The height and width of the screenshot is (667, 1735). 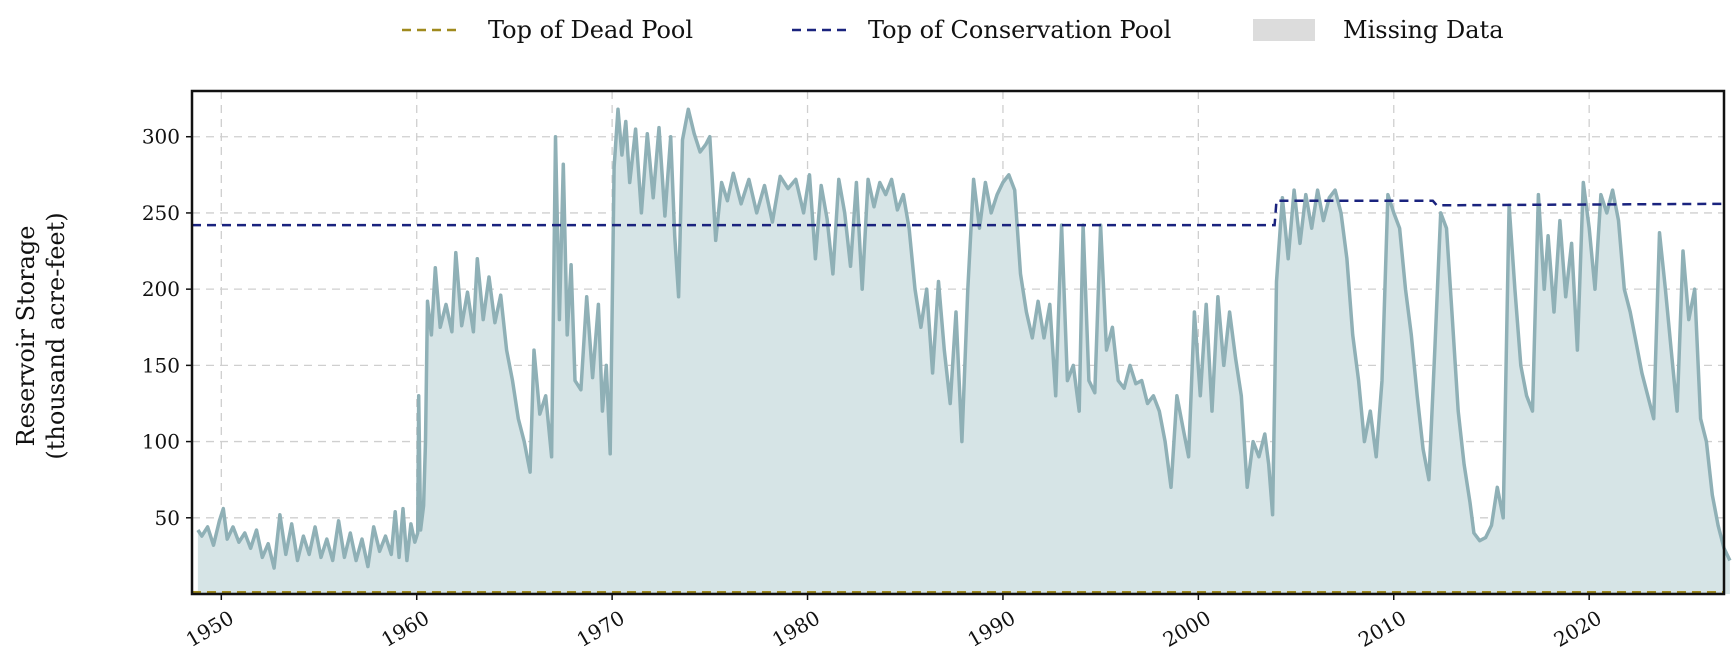 What do you see at coordinates (210, 629) in the screenshot?
I see `x-tick-label-1950: 1950` at bounding box center [210, 629].